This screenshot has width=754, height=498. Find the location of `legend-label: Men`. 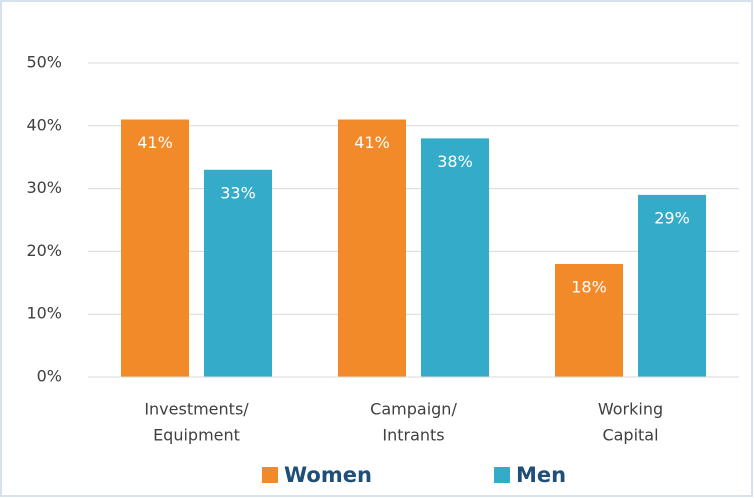

legend-label: Men is located at coordinates (541, 475).